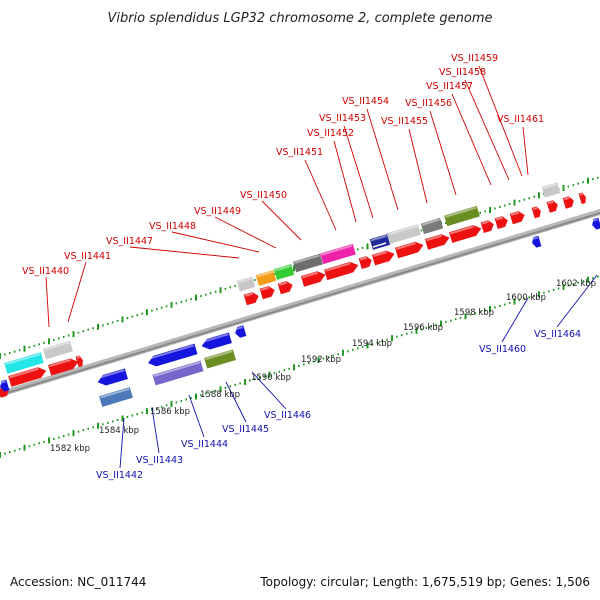  I want to click on gene-label-vs-ii1453: VS_II1453, so click(342, 118).